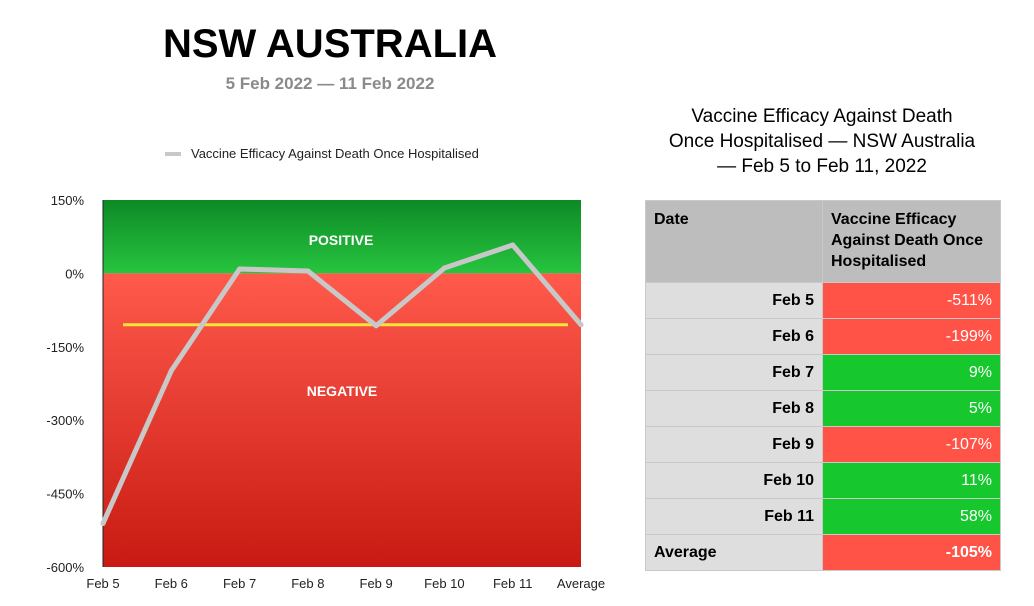 Image resolution: width=1034 pixels, height=606 pixels. I want to click on table-title-line: Once Hospitalised — NSW Australia, so click(822, 141).